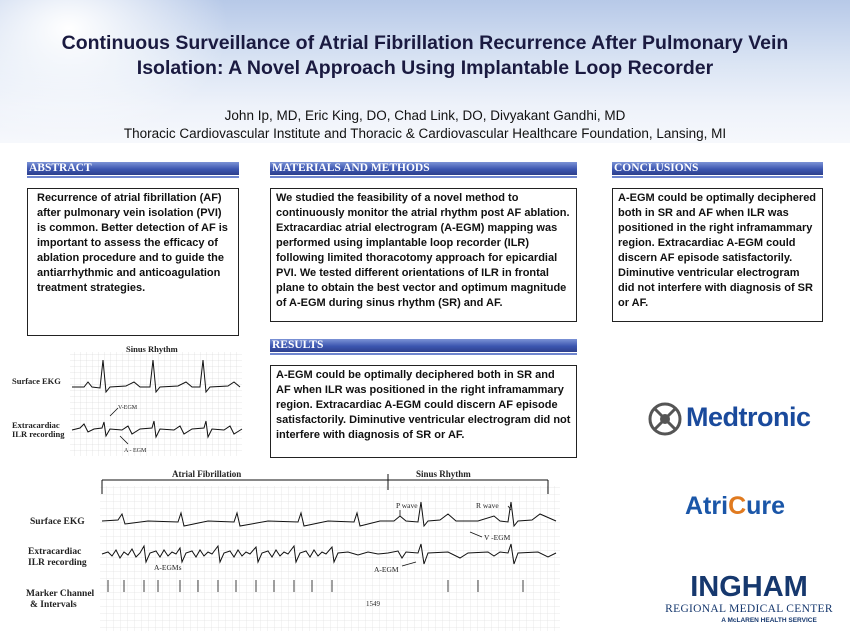 The image size is (850, 638). Describe the element at coordinates (315, 586) in the screenshot. I see `fig2-marker-ticks` at that location.